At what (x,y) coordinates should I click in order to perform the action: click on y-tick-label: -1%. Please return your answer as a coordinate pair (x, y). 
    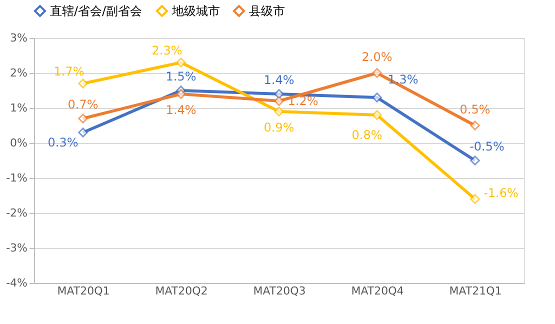
    Looking at the image, I should click on (17, 178).